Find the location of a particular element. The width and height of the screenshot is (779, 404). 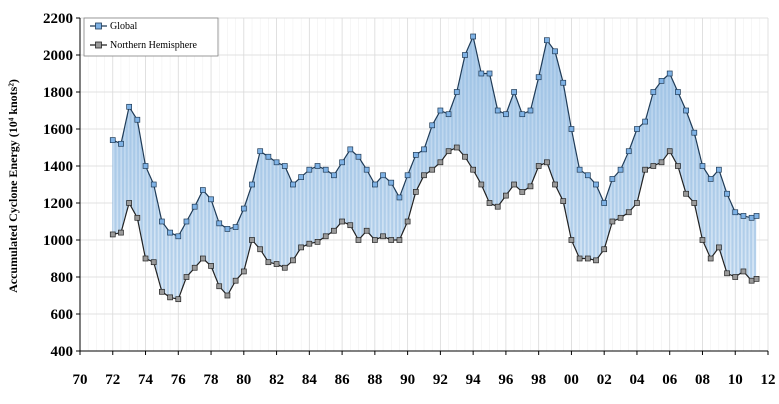

y-tick-label: 400 is located at coordinates (62, 352).